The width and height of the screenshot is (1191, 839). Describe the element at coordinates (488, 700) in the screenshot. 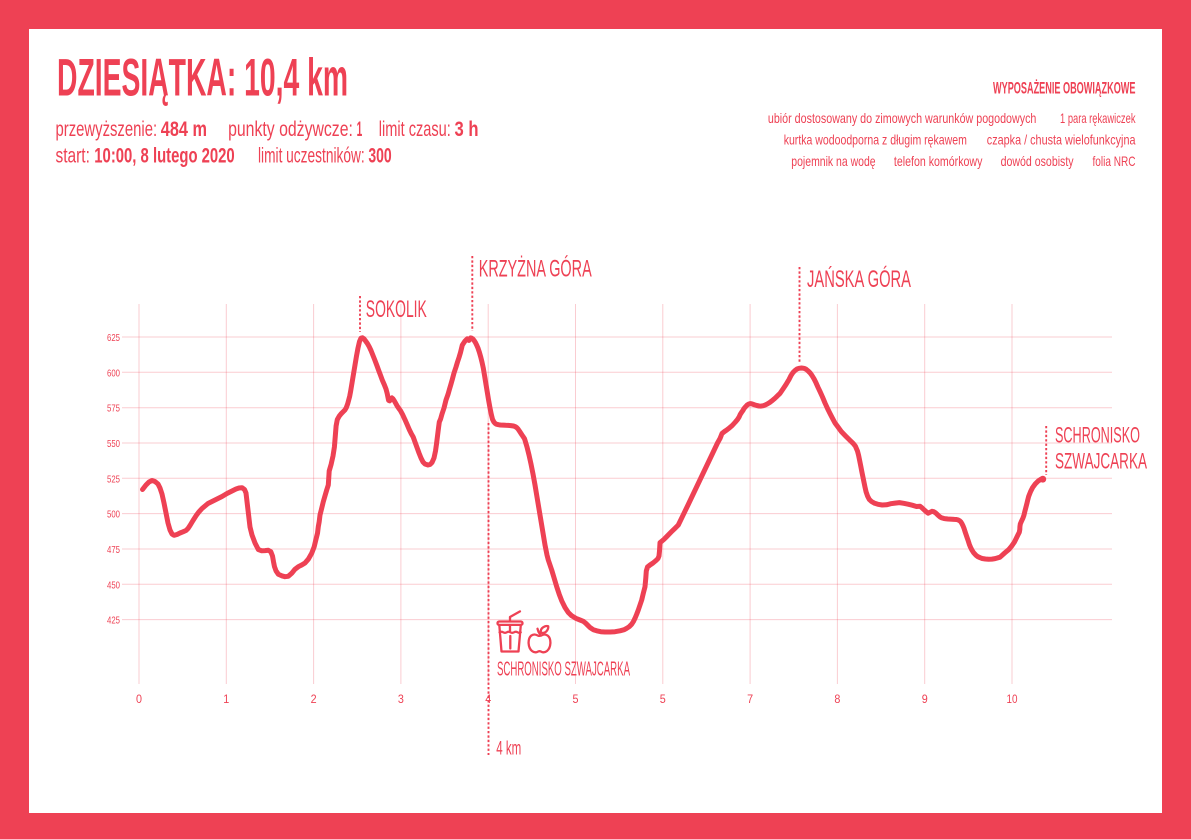

I see `svg-text: 4` at that location.